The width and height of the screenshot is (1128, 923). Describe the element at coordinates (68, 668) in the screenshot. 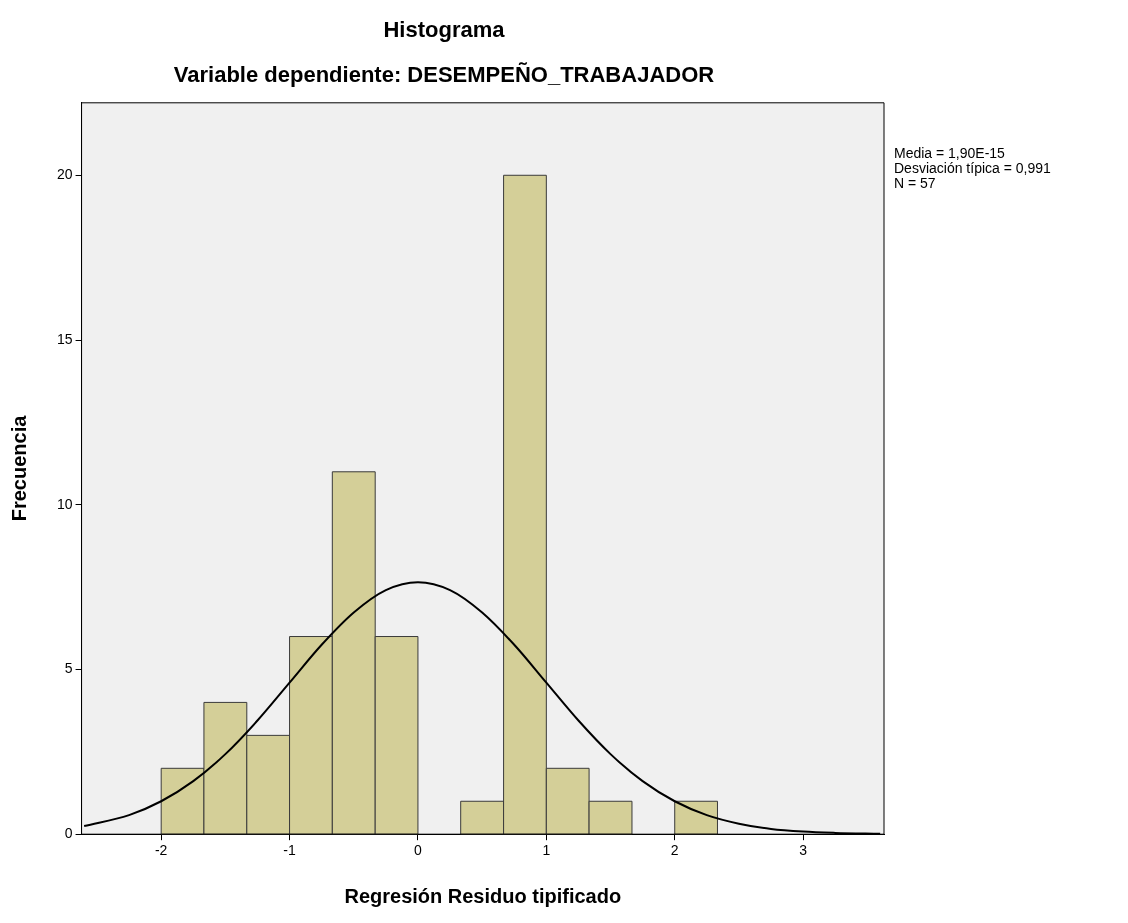

I see `y-tick-label: 5` at that location.